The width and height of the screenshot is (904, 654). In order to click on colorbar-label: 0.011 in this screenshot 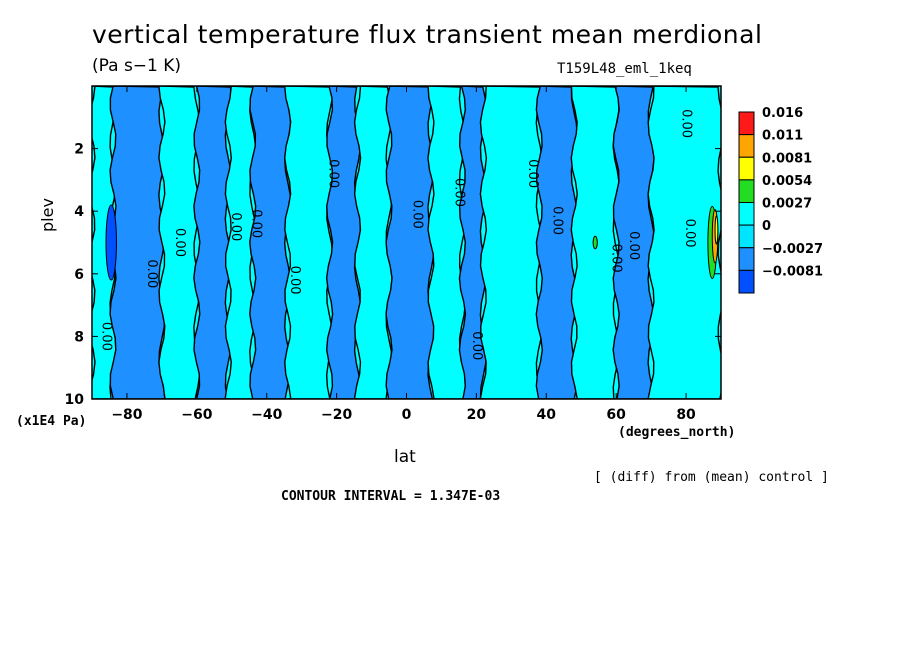, I will do `click(782, 136)`.